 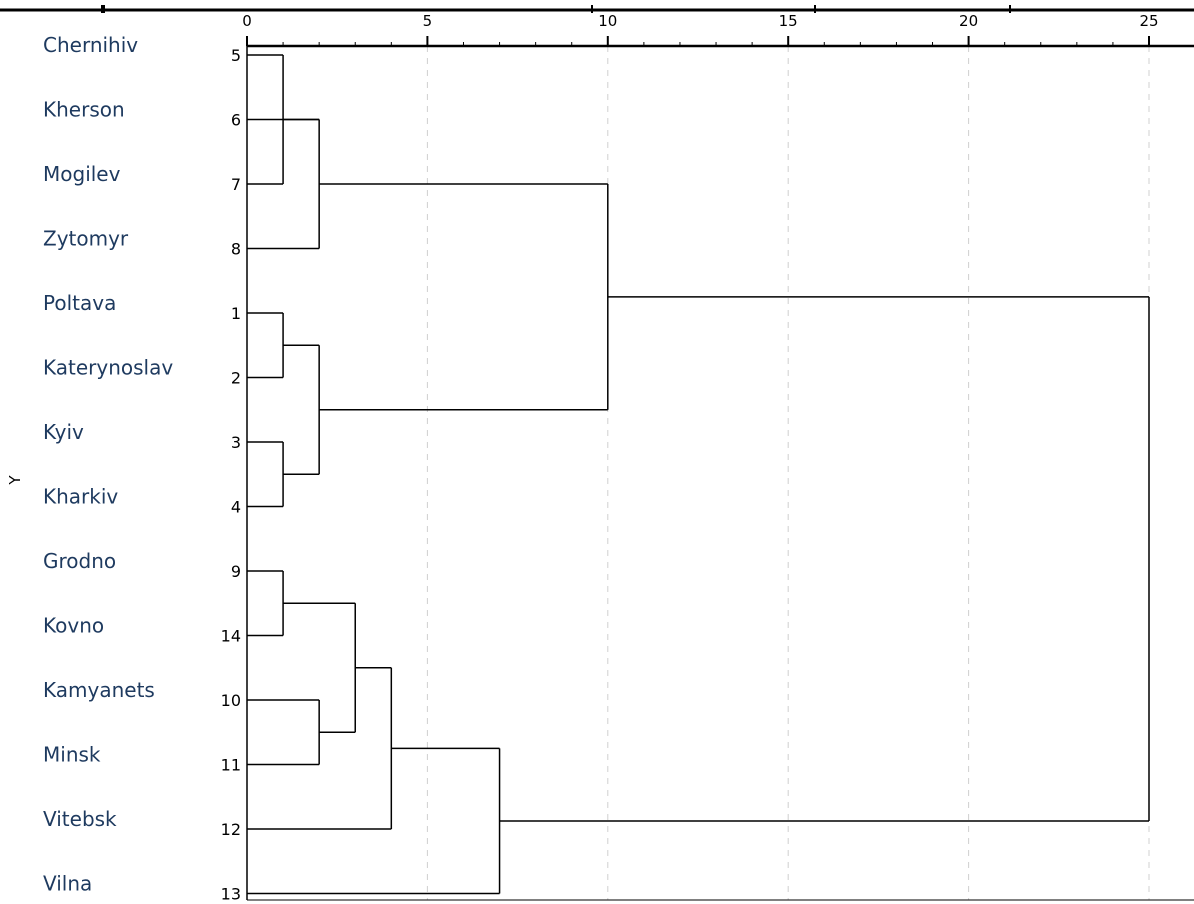 What do you see at coordinates (231, 765) in the screenshot?
I see `leaf-case-number: 11` at bounding box center [231, 765].